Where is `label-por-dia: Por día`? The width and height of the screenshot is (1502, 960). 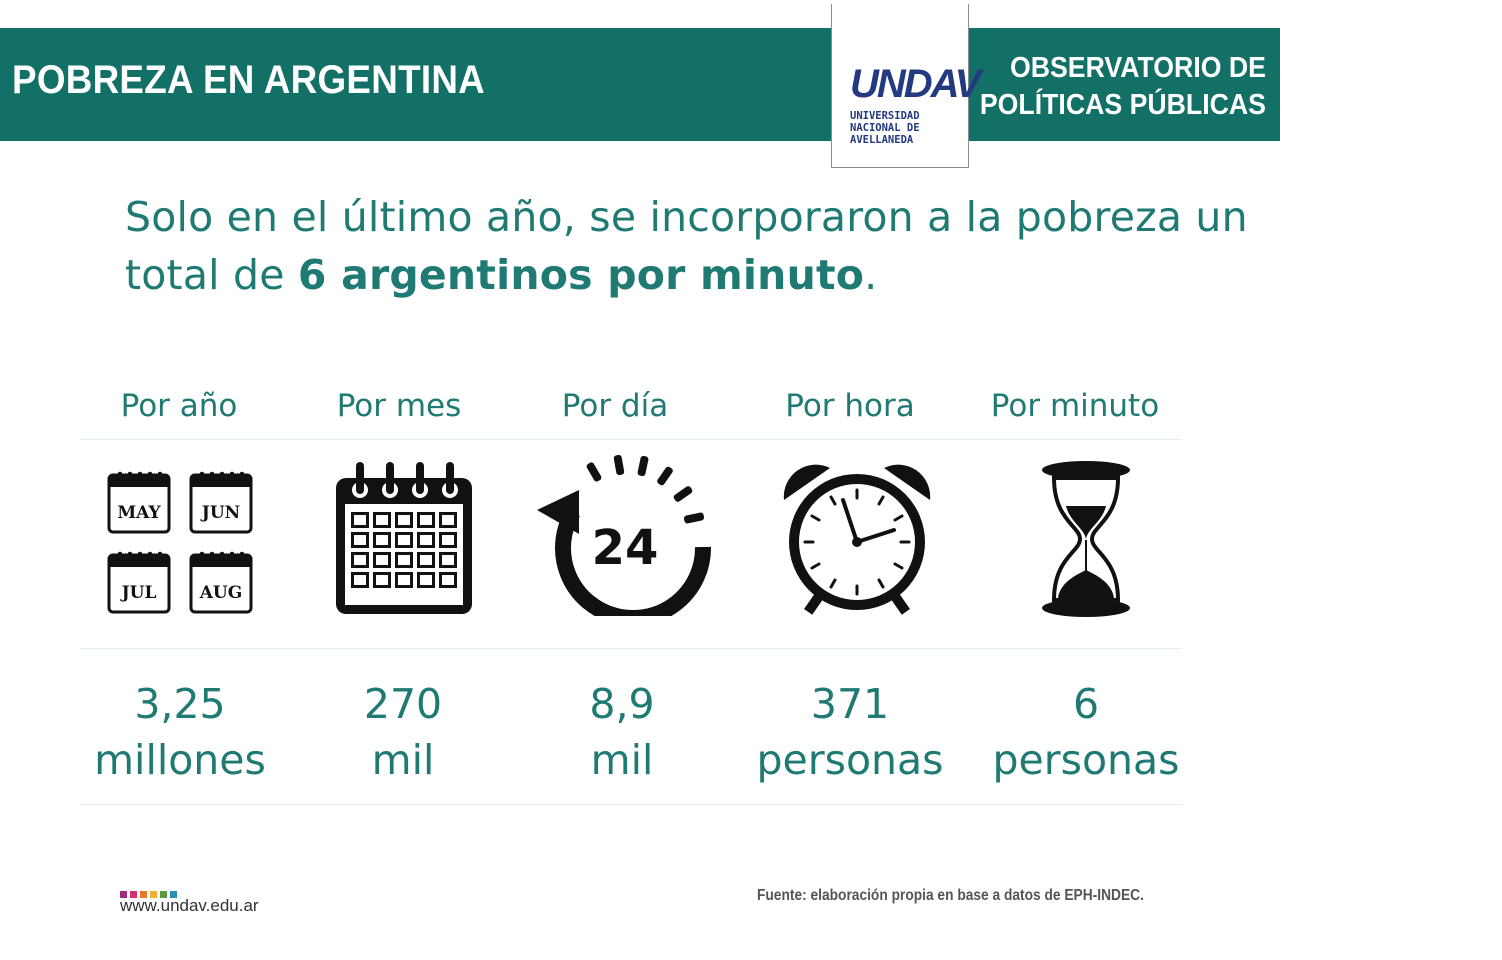
label-por-dia: Por día is located at coordinates (615, 406).